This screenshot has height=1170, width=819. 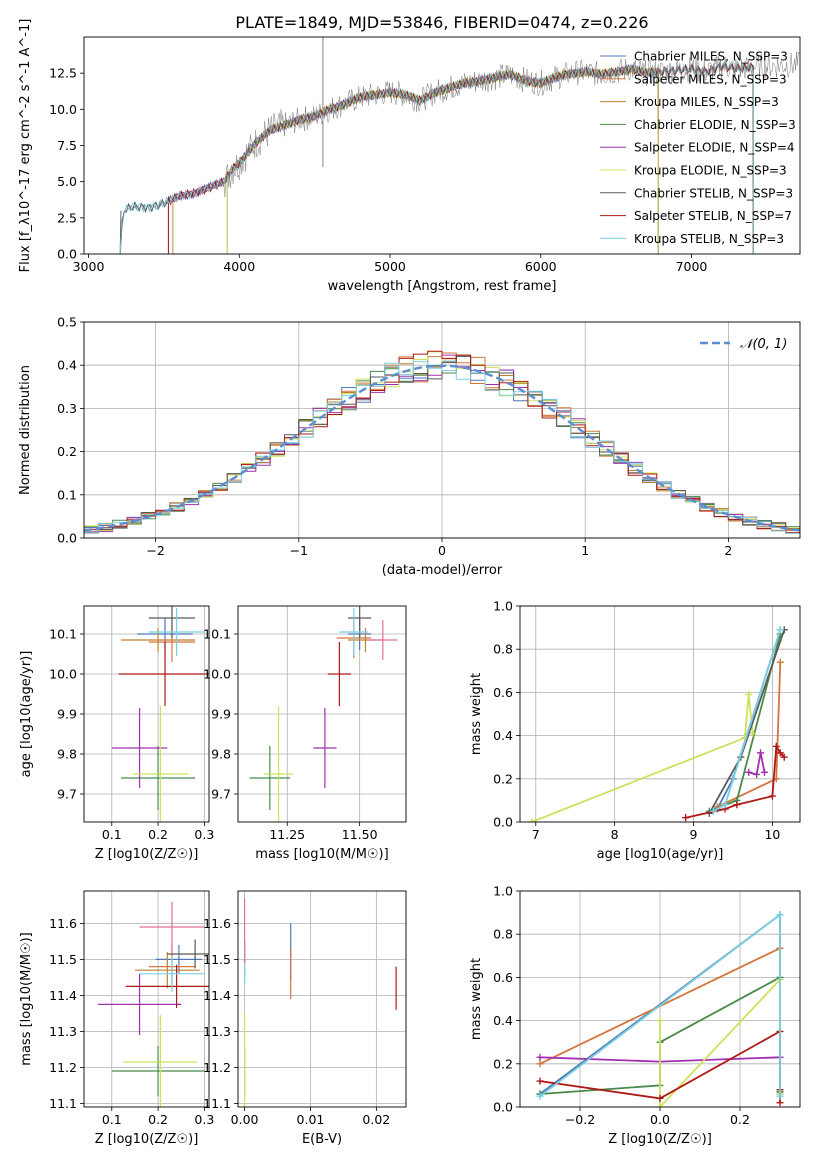 I want to click on y-axis-label: age [log10(age/yr)], so click(x=26, y=714).